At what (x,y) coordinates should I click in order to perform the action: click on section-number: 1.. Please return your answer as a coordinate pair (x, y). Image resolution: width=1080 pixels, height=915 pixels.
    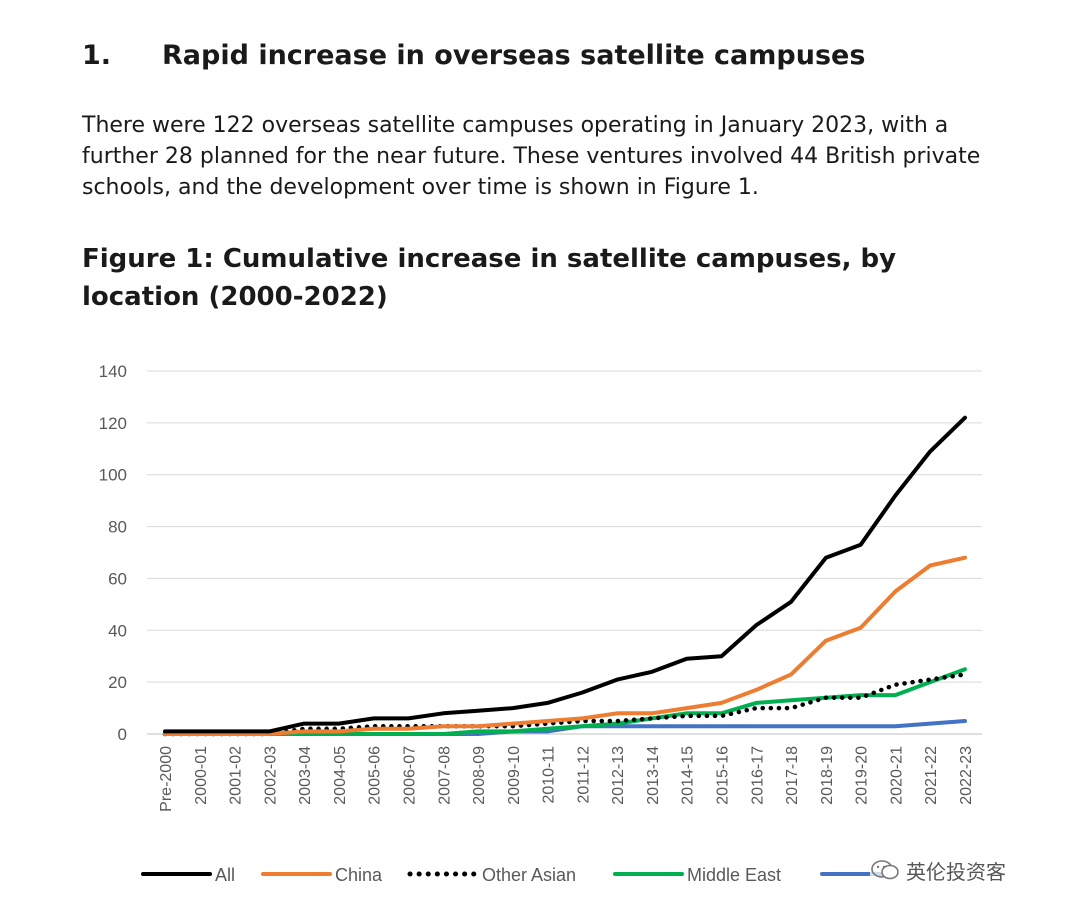
    Looking at the image, I should click on (97, 55).